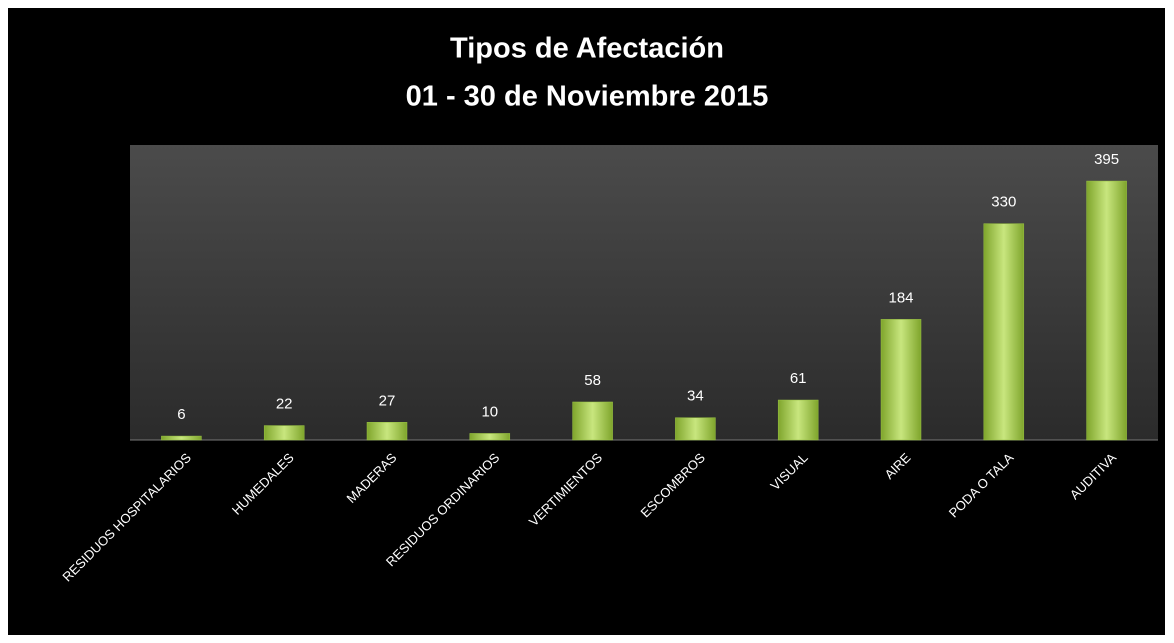 Image resolution: width=1174 pixels, height=643 pixels. Describe the element at coordinates (1106, 159) in the screenshot. I see `value-label: 395` at that location.